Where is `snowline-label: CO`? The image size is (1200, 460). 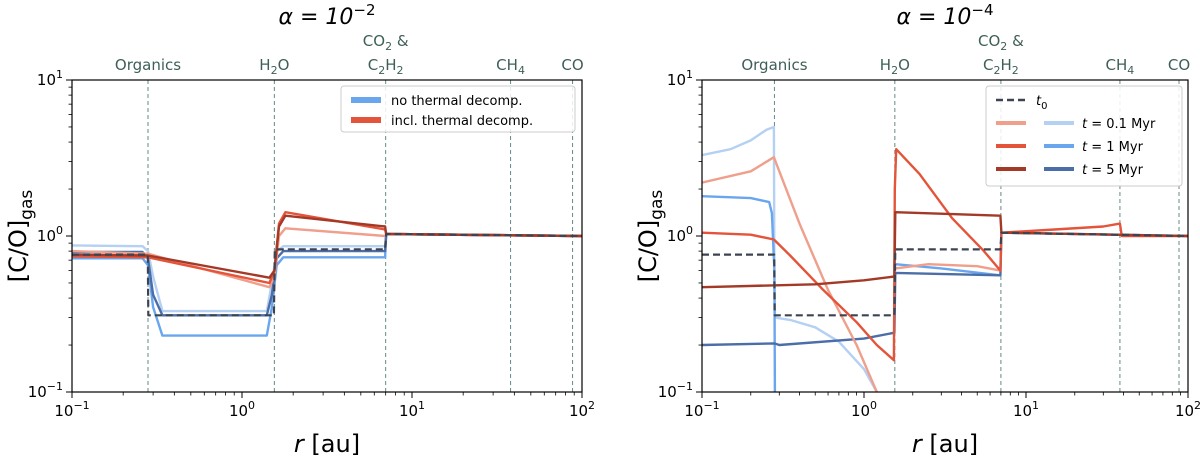
snowline-label: CO is located at coordinates (572, 65).